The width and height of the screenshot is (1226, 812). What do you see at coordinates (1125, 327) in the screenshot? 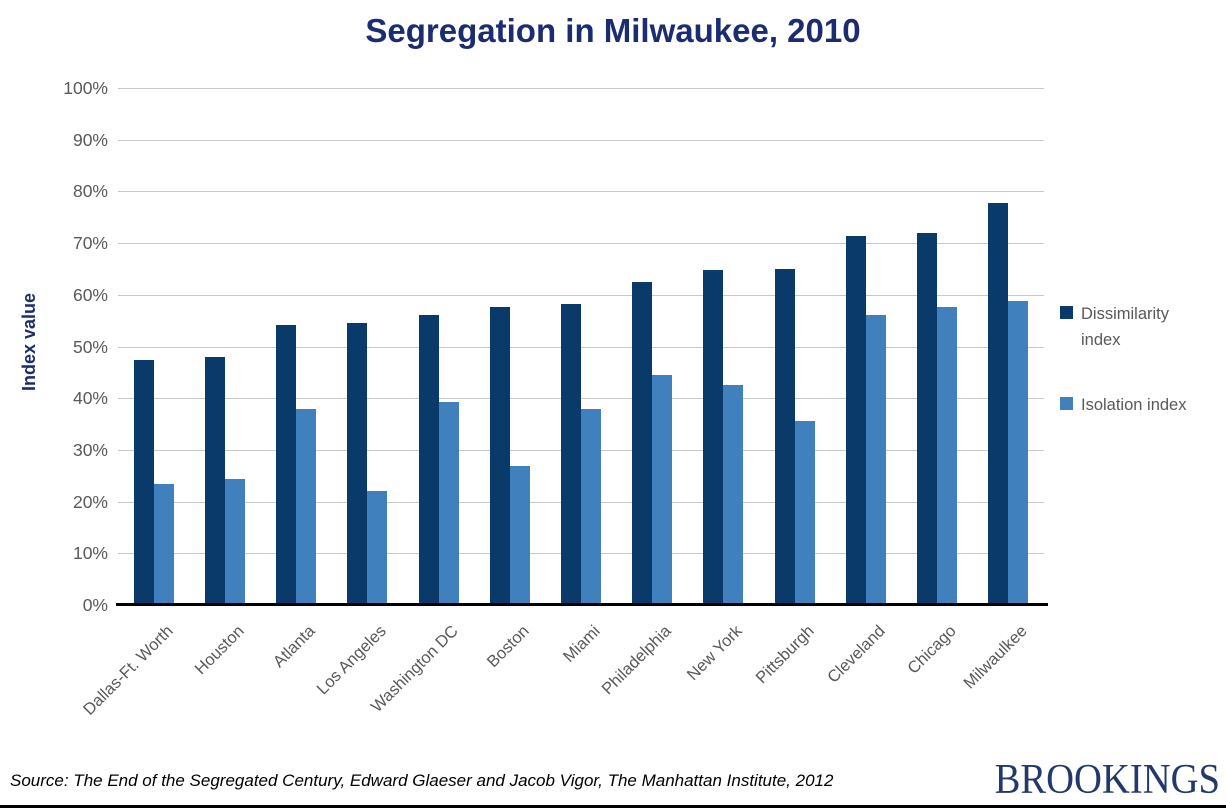
I see `legend-label: Dissimilarity index` at bounding box center [1125, 327].